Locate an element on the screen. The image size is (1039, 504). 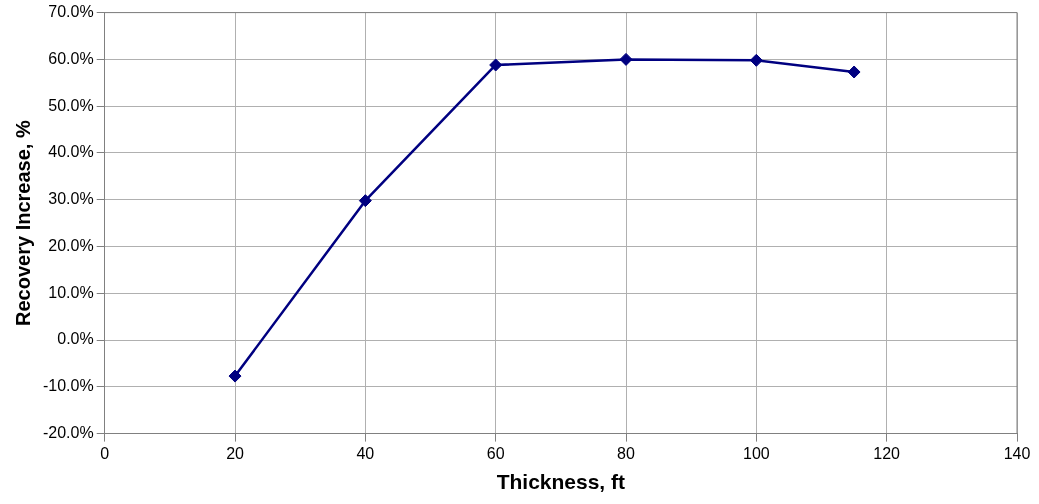
y-tick-label: 60.0% is located at coordinates (71, 58).